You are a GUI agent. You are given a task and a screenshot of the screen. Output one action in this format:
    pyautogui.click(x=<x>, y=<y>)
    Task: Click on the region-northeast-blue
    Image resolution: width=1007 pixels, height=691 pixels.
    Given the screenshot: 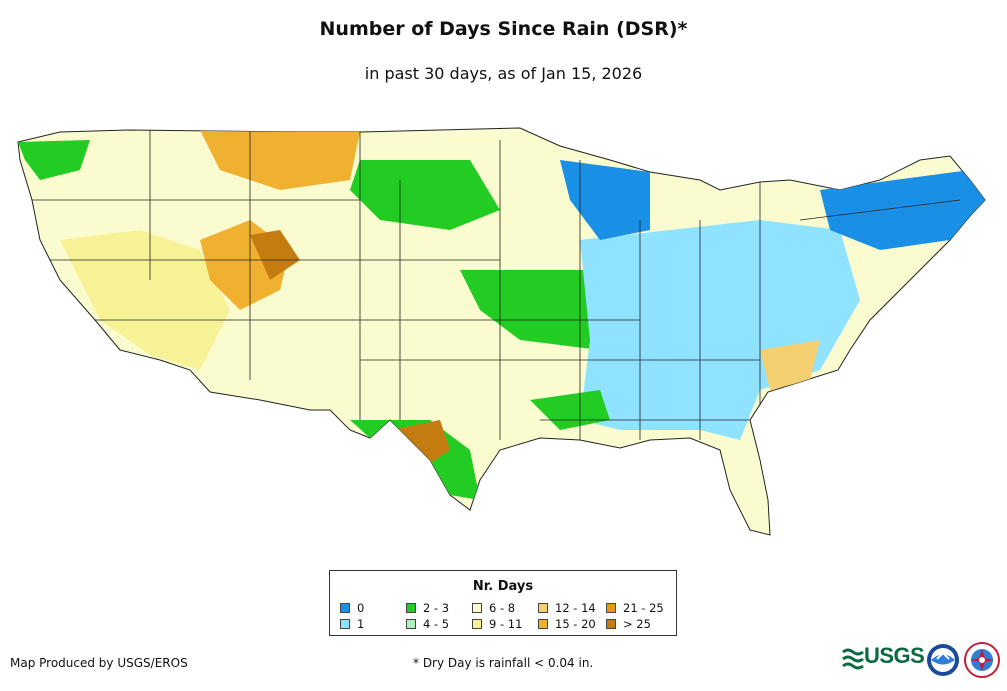 What is the action you would take?
    pyautogui.click(x=902, y=210)
    